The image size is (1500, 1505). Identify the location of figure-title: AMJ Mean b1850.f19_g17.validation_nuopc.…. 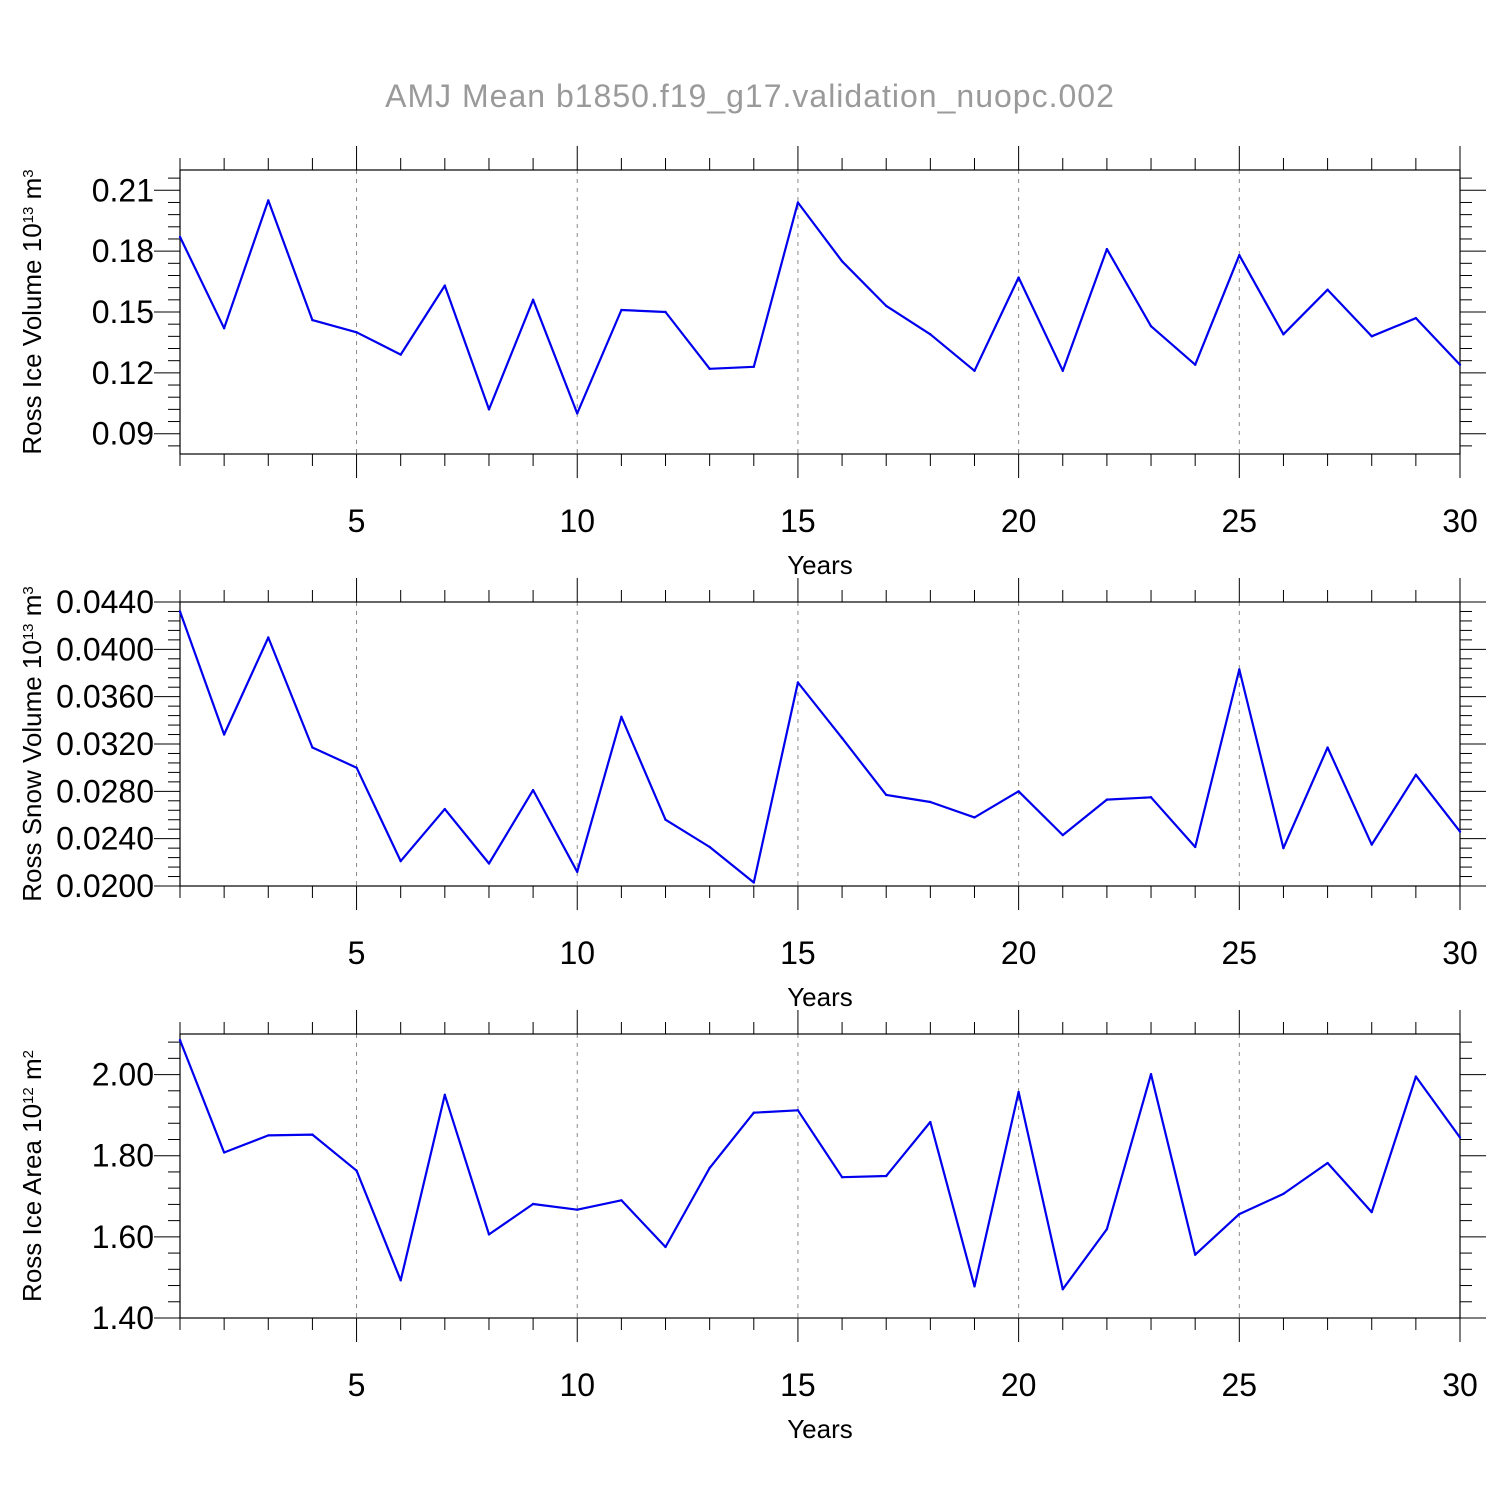
(750, 96).